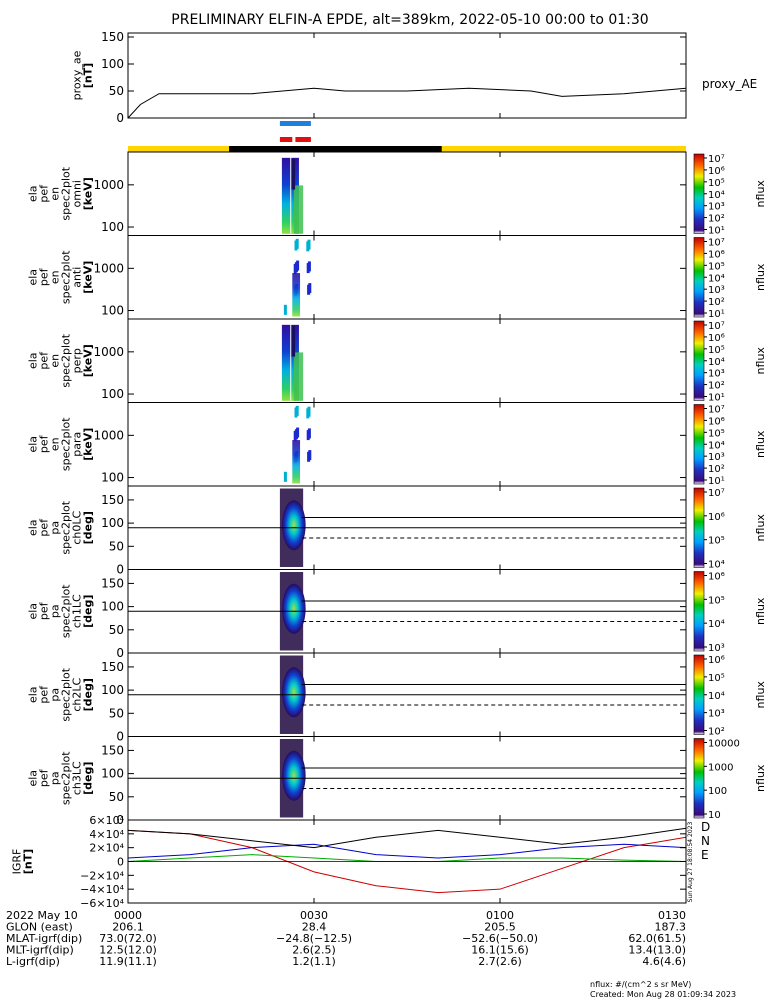  I want to click on ylabel-line: ch2LC, so click(77, 695).